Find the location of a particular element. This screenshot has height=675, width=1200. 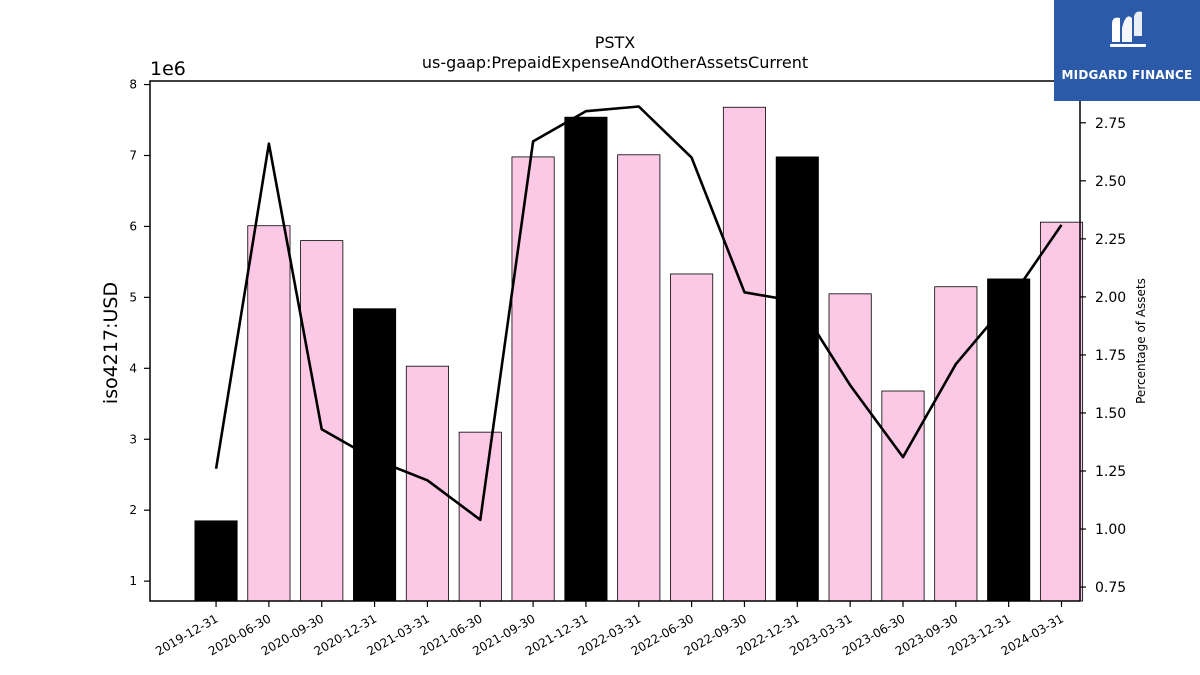

chart-title: PSTX is located at coordinates (615, 42).